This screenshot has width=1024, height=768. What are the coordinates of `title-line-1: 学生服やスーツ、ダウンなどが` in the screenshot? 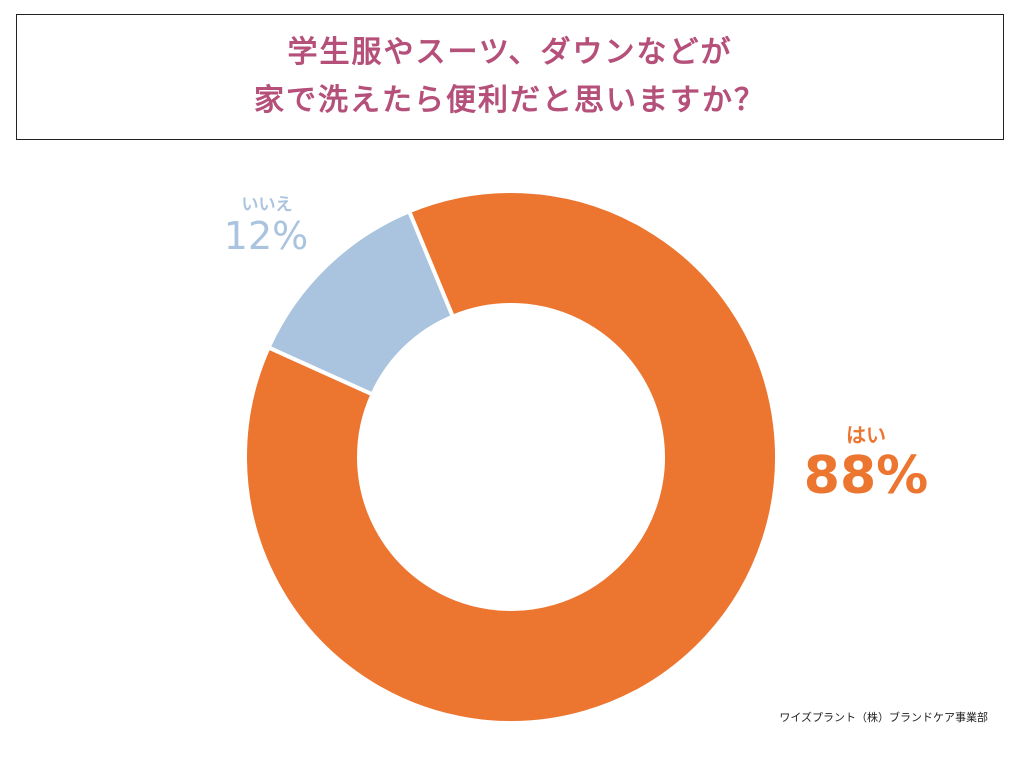 It's located at (510, 52).